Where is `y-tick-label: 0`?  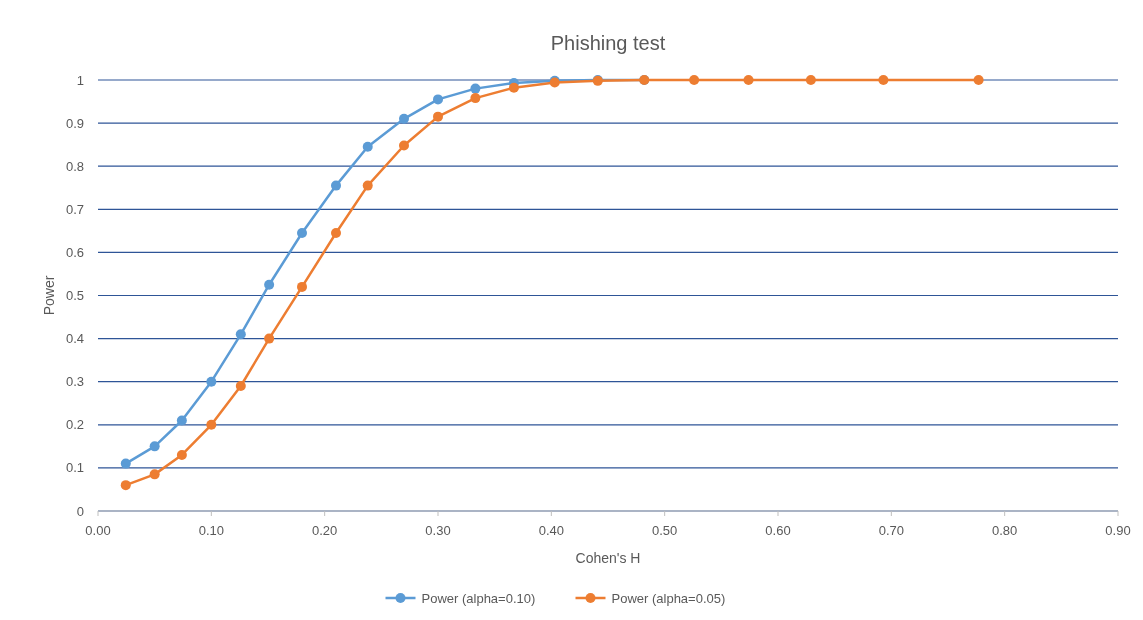
y-tick-label: 0 is located at coordinates (80, 511).